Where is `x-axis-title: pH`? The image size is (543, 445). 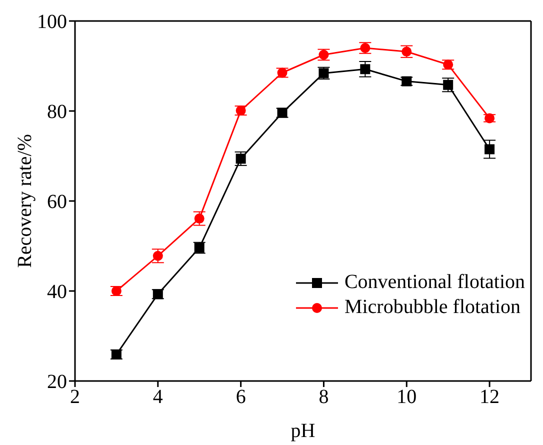 x-axis-title: pH is located at coordinates (303, 431).